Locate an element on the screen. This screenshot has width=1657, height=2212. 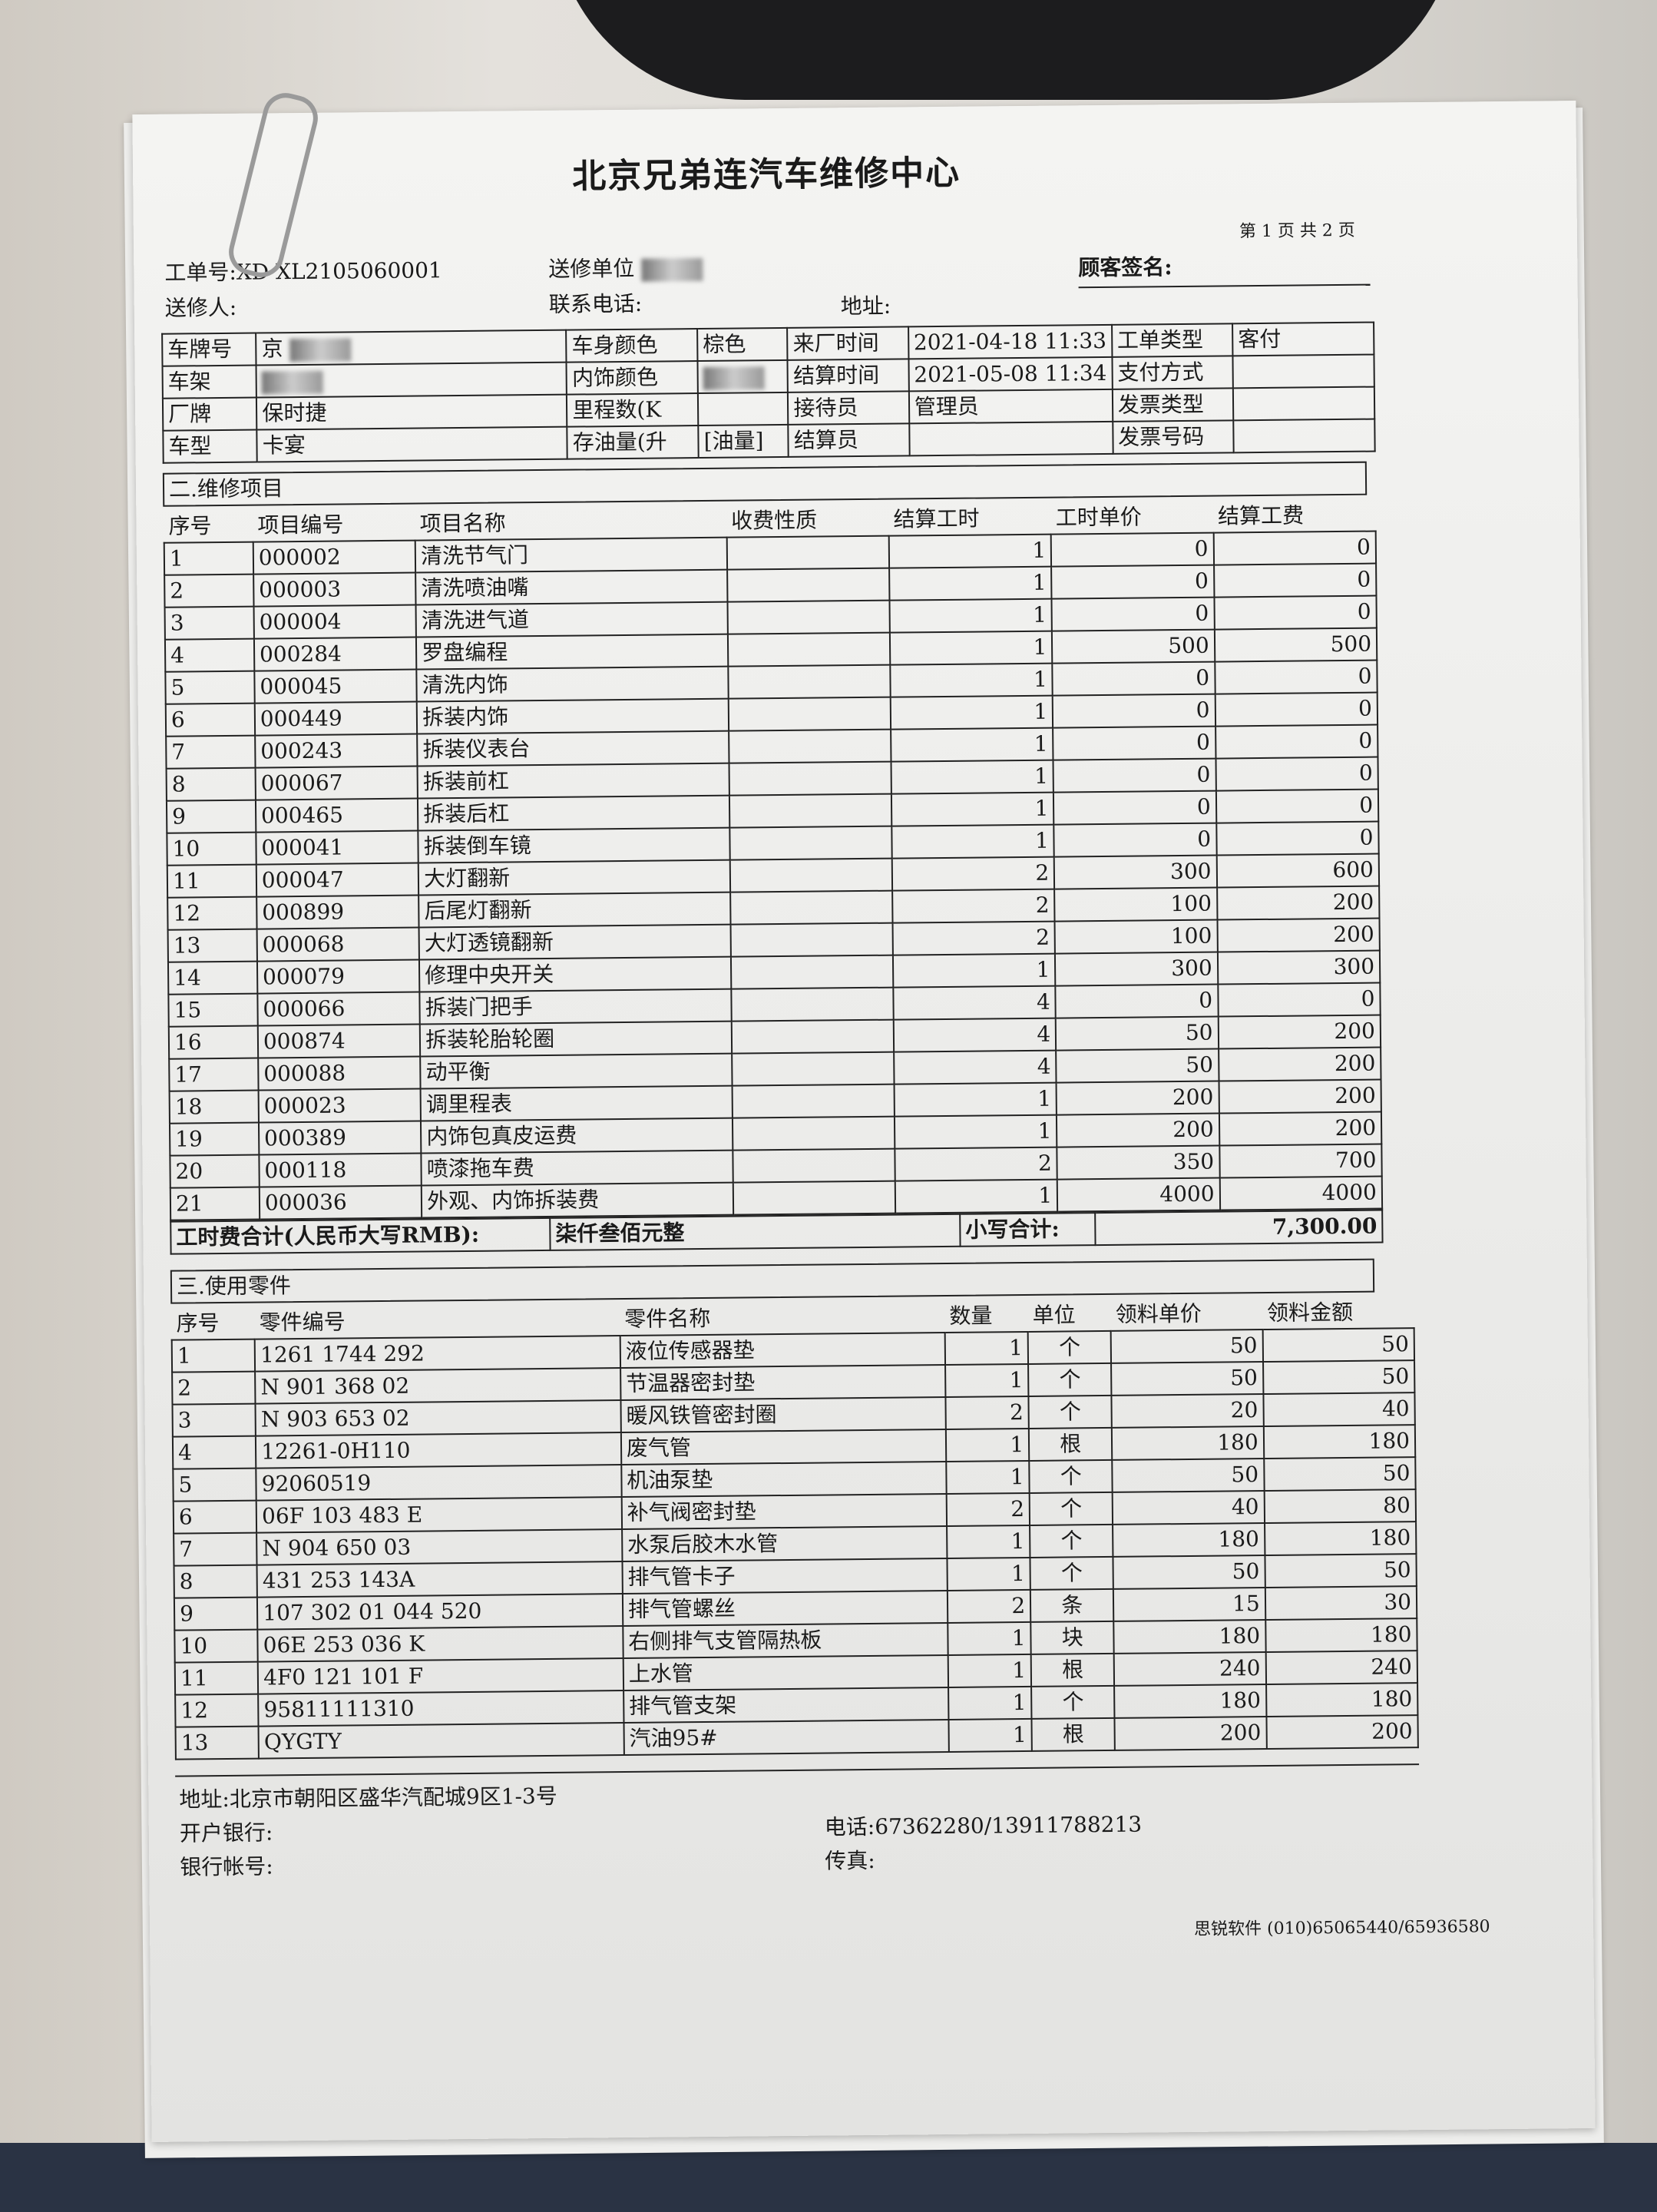
table-cell: 300 is located at coordinates (1299, 967).